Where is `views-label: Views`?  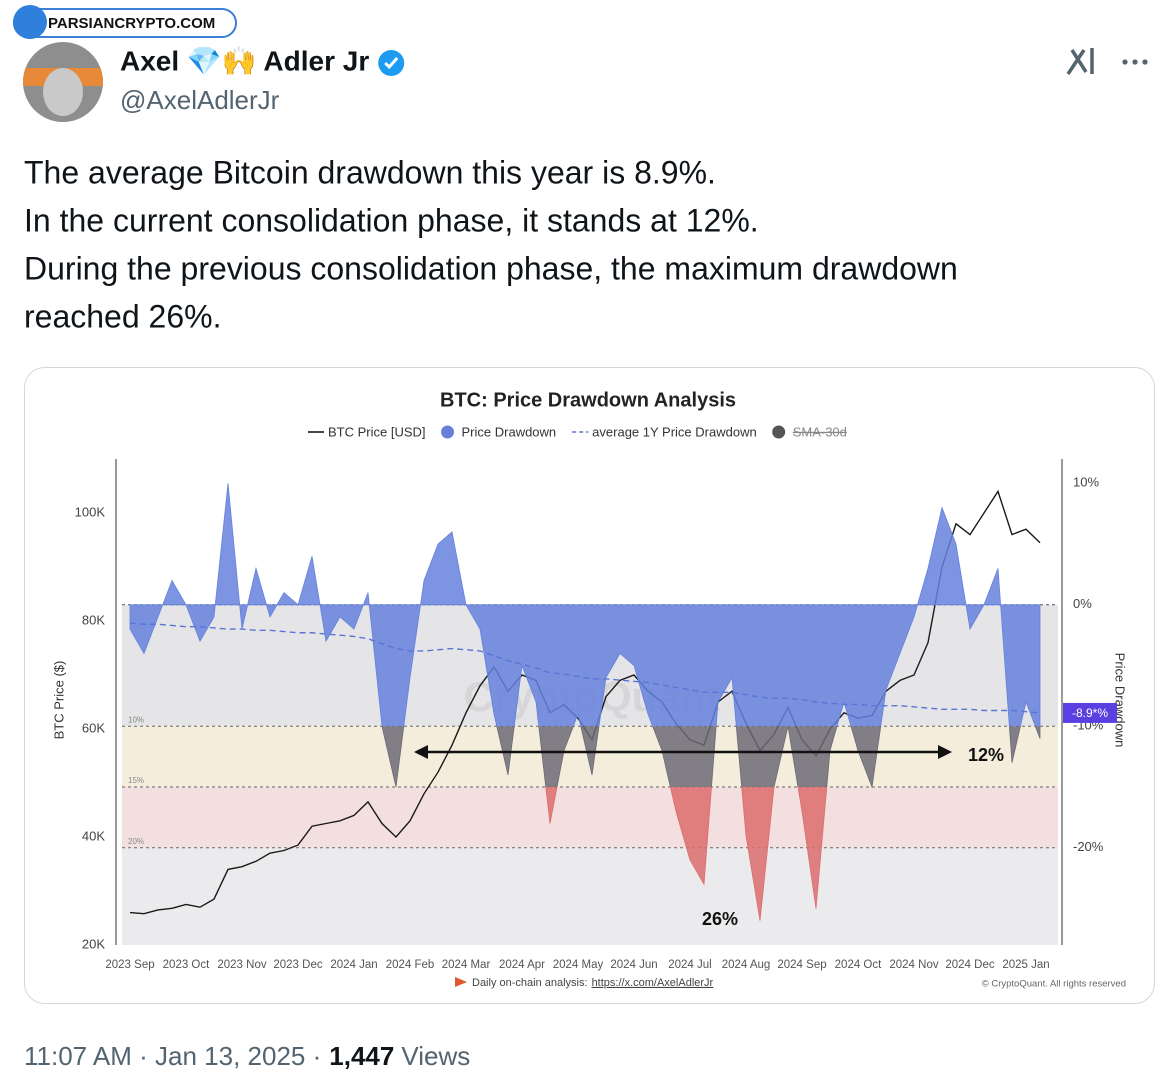
views-label: Views is located at coordinates (435, 1056).